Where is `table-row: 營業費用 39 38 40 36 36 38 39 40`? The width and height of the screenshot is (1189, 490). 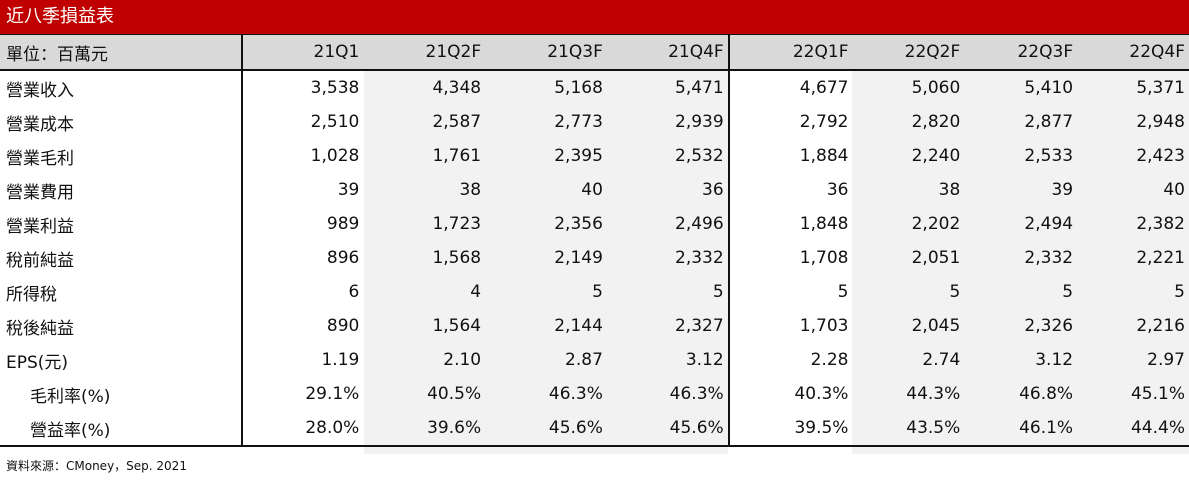
table-row: 營業費用 39 38 40 36 36 38 39 40 is located at coordinates (594, 190).